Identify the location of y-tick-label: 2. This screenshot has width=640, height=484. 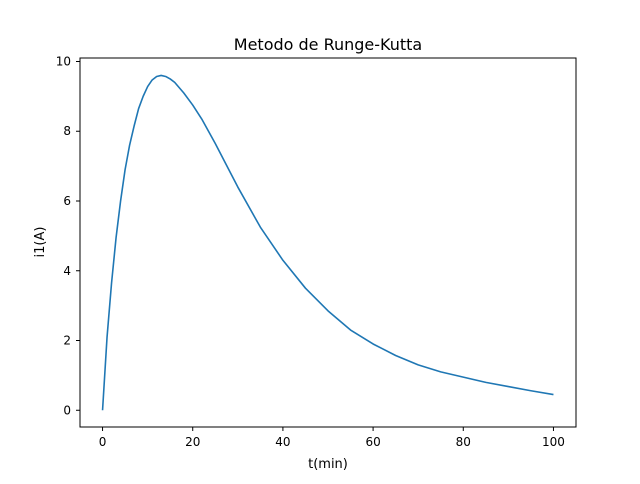
(67, 341).